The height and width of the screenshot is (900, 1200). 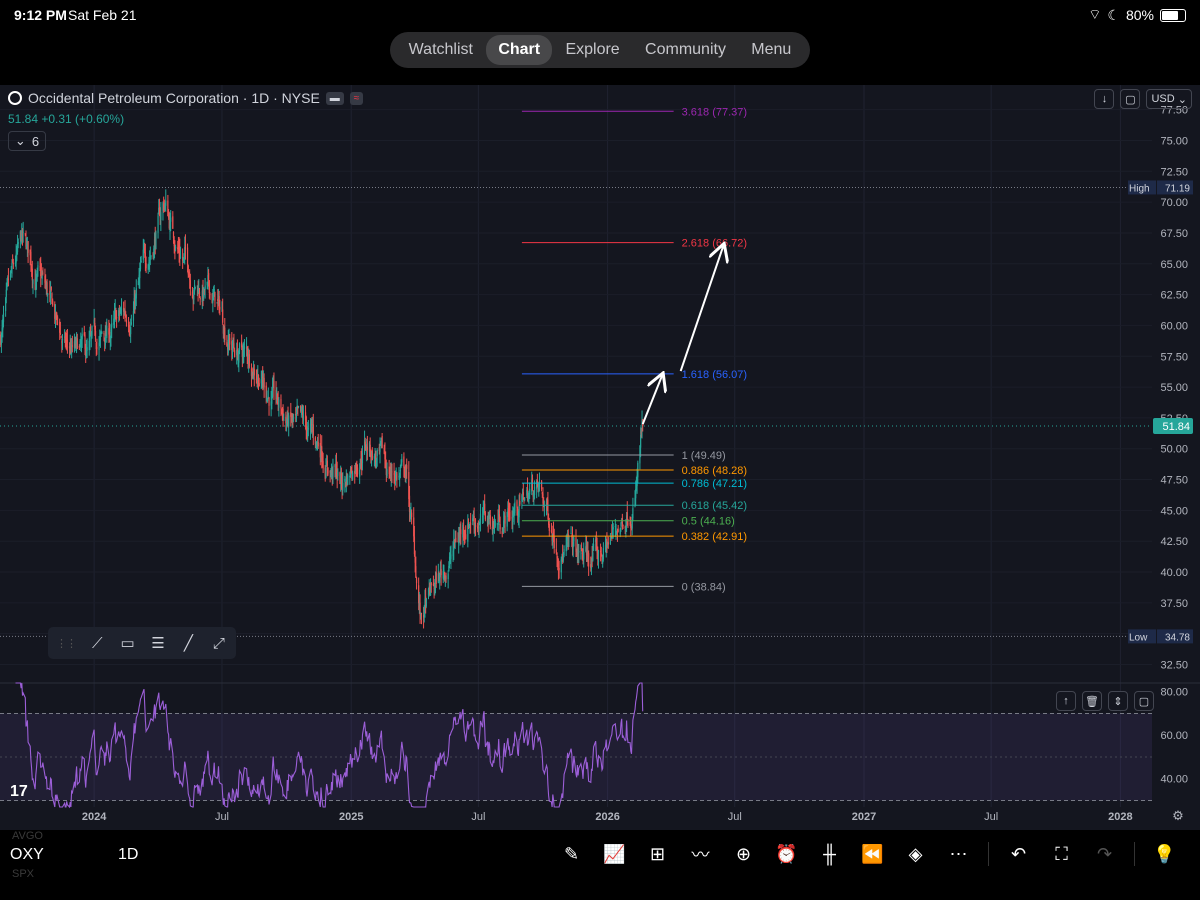 What do you see at coordinates (27, 836) in the screenshot?
I see `prev-symbol: AVGO` at bounding box center [27, 836].